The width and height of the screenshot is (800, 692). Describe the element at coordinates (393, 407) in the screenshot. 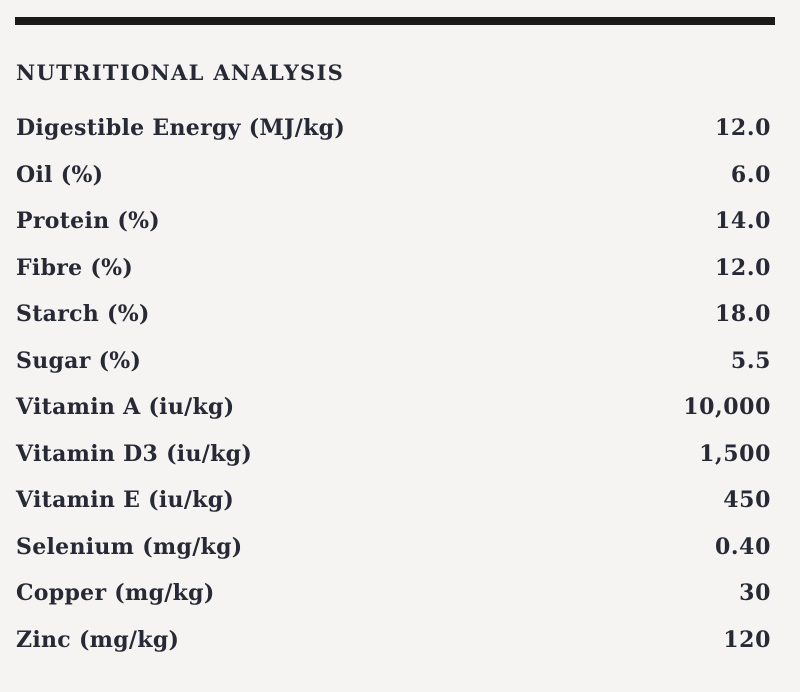

I see `nutrition-row: Vitamin A (iu/kg) 10,000` at that location.